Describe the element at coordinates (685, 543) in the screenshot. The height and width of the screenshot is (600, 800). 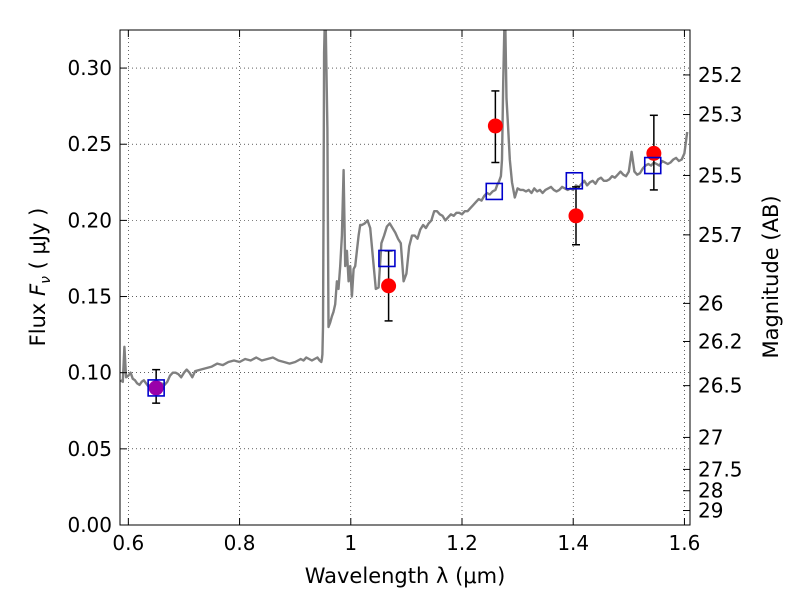
I see `x-tick-label: 1.6` at that location.